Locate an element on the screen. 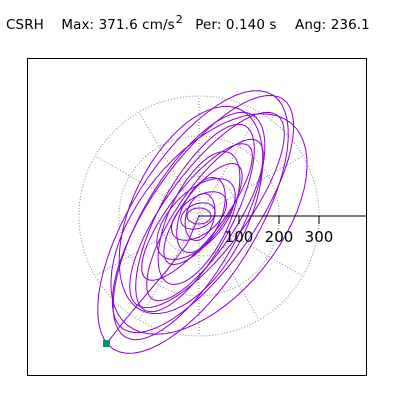  max-unit-exponent: 2 is located at coordinates (179, 19).